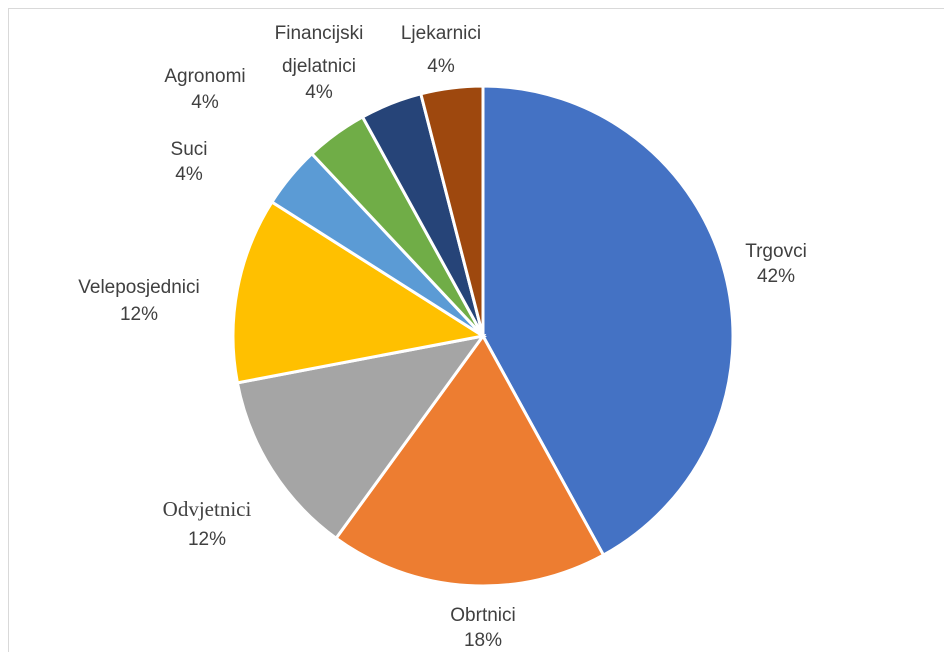  Describe the element at coordinates (776, 276) in the screenshot. I see `label-trgovci-value: 42%` at that location.